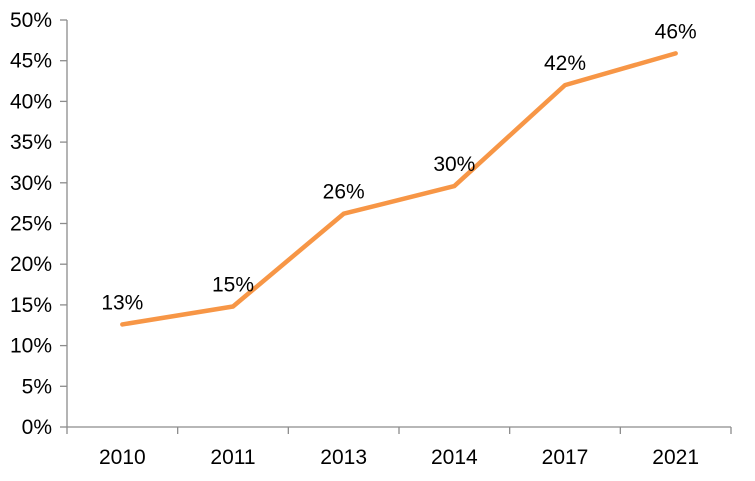  Describe the element at coordinates (565, 457) in the screenshot. I see `x-axis-tick-label: 2017` at that location.